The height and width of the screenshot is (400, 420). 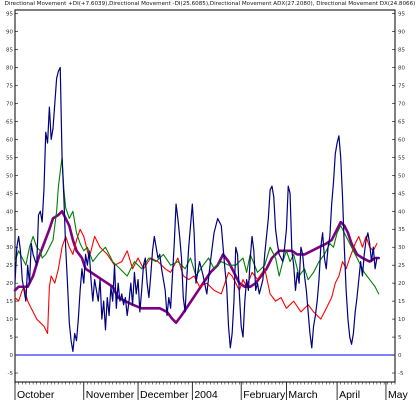 I want to click on y-tick-label-right: 0, so click(x=400, y=356).